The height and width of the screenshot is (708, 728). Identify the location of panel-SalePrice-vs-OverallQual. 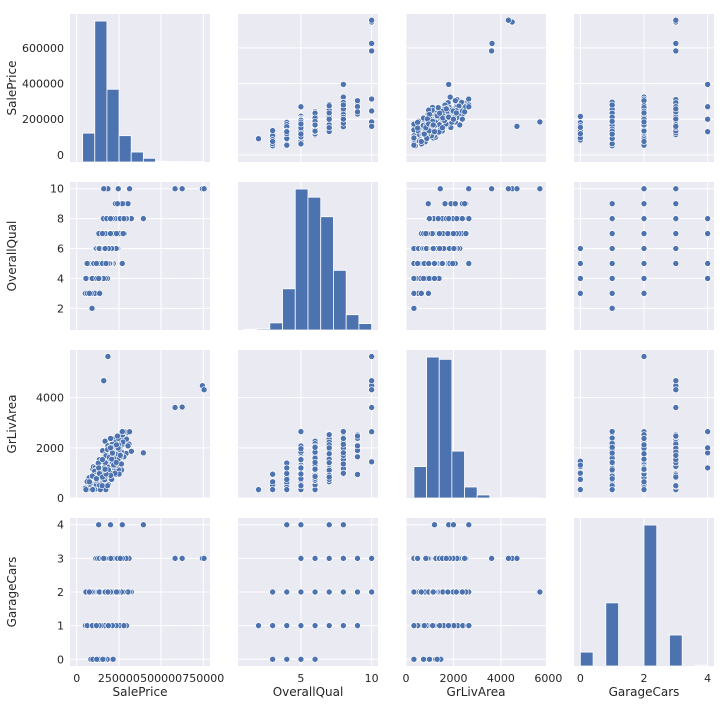
(308, 88).